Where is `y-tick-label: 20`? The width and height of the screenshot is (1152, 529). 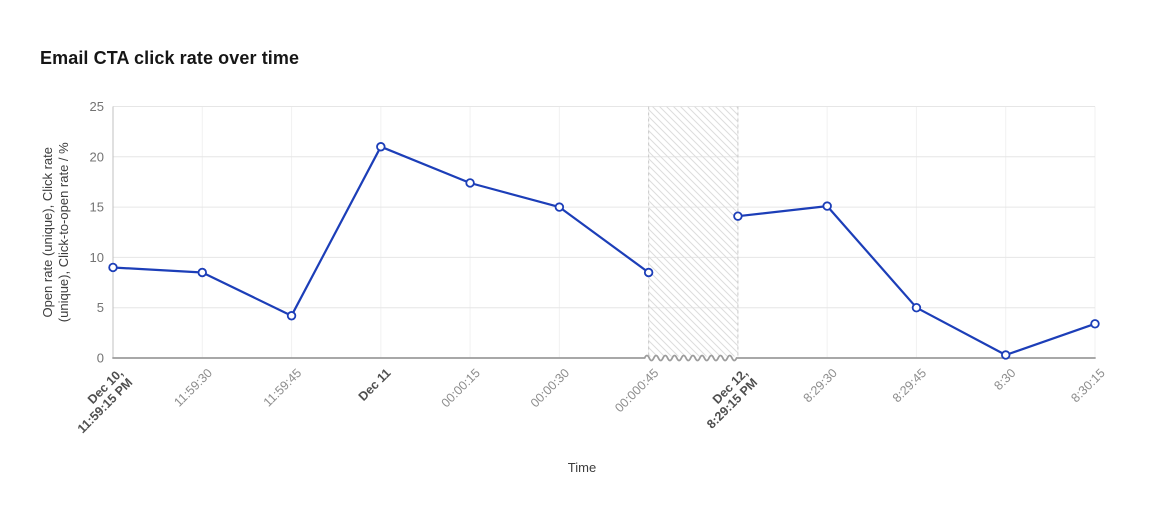 y-tick-label: 20 is located at coordinates (97, 156).